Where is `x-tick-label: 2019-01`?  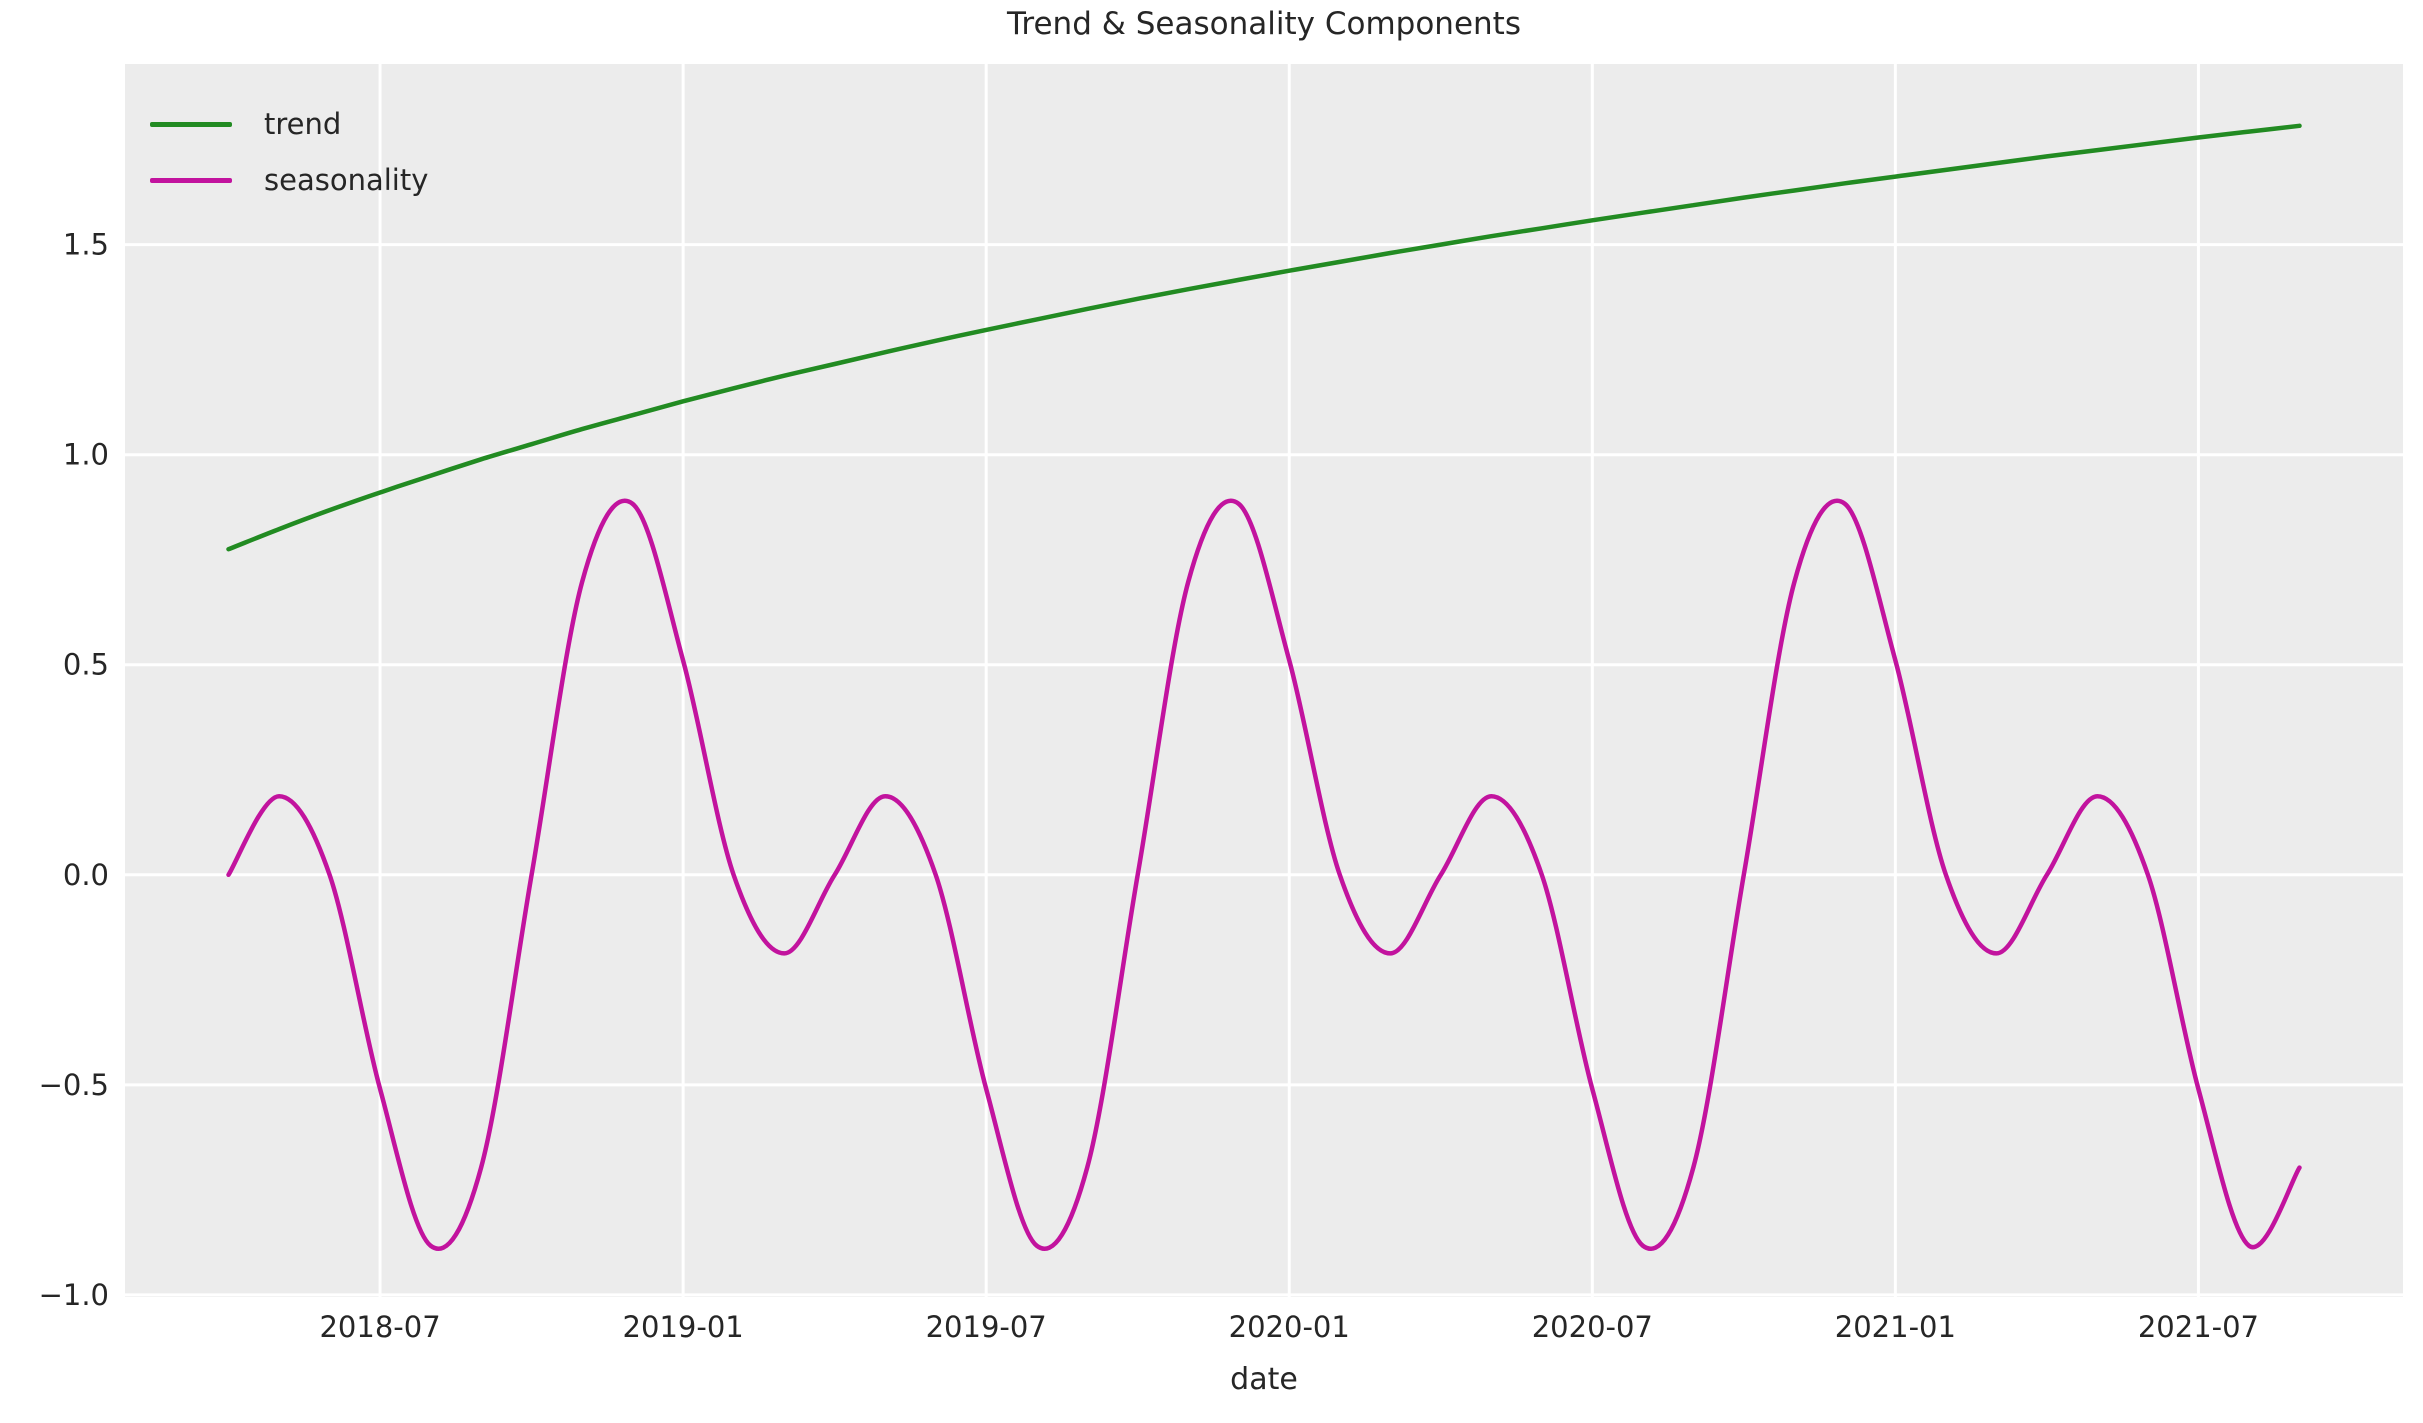 x-tick-label: 2019-01 is located at coordinates (683, 1327).